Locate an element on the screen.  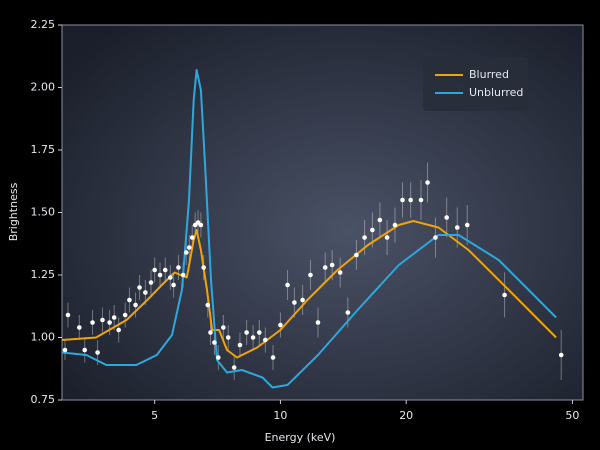
y-tick-label: 2.00 is located at coordinates (43, 87).